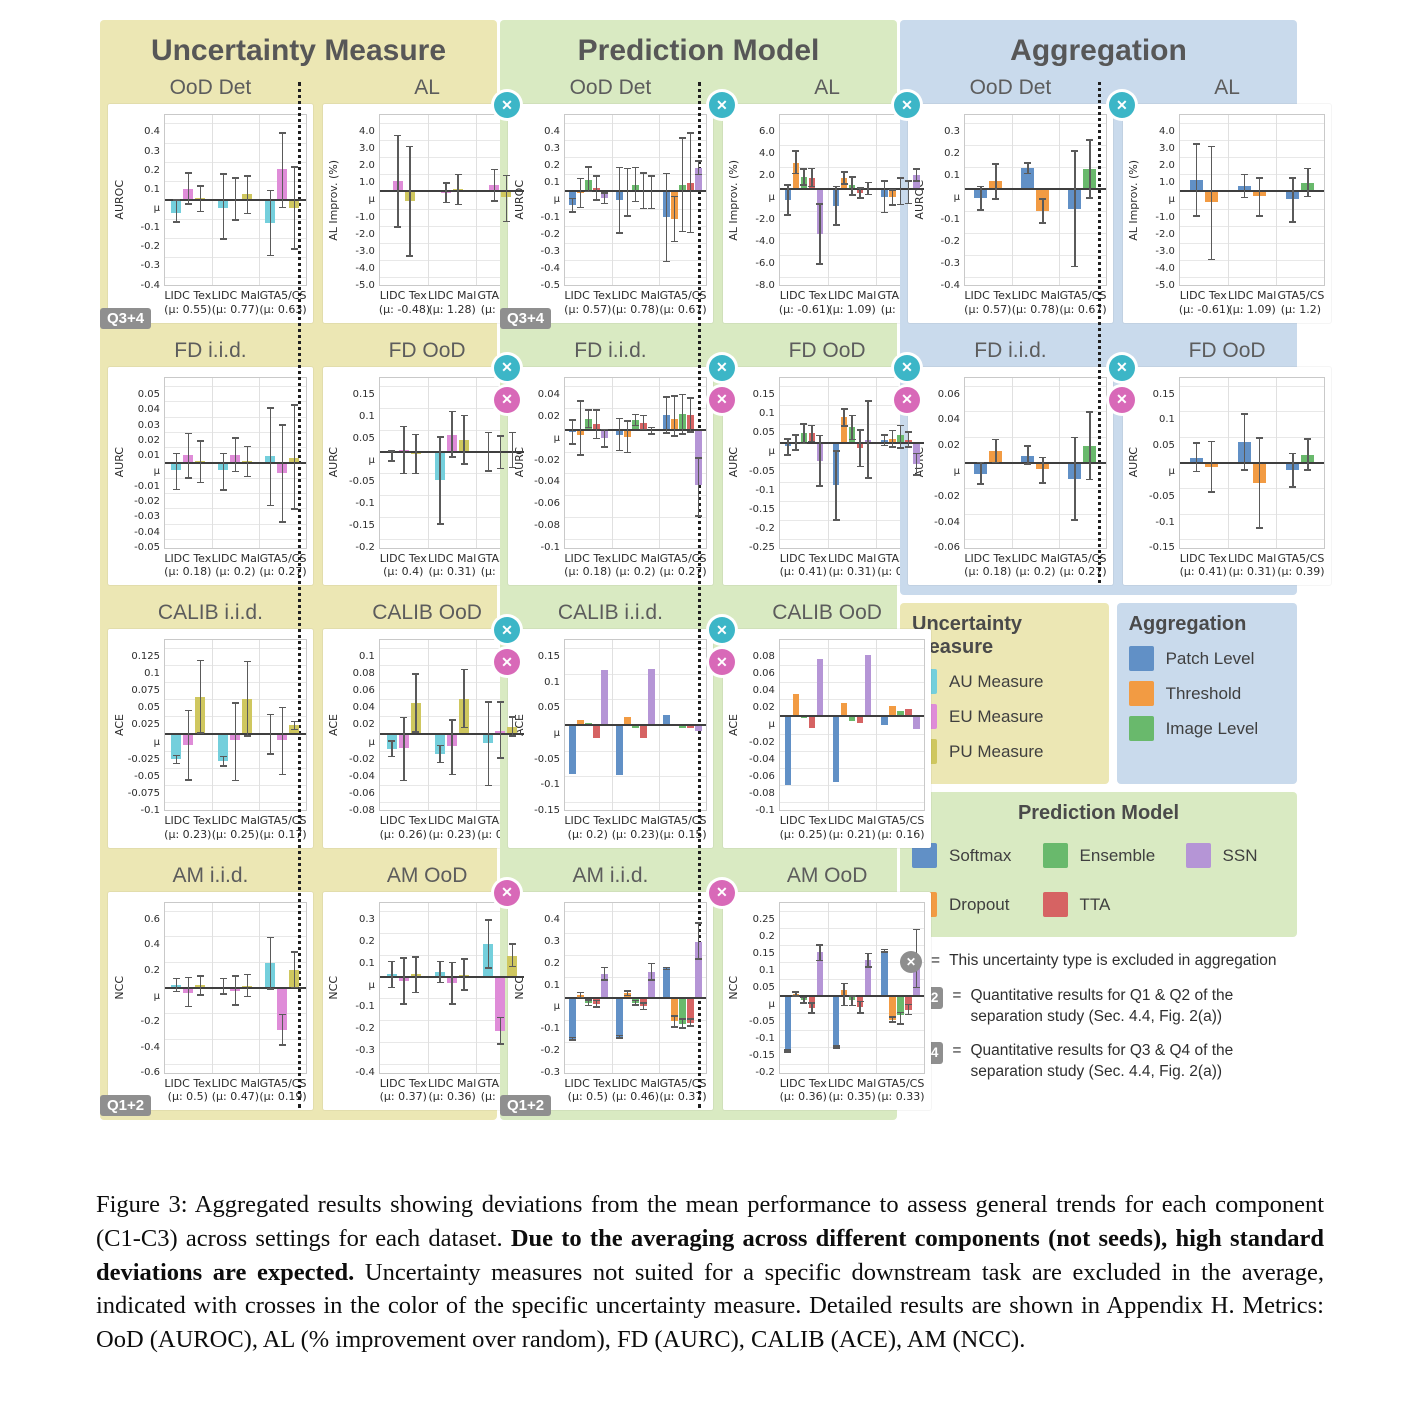 This screenshot has height=1406, width=1404. What do you see at coordinates (360, 727) in the screenshot?
I see `y-axis: 0.1 0.08 0.06 0.04 0.02 μ -0.02 -0.04 -0.06 -0.08` at bounding box center [360, 727].